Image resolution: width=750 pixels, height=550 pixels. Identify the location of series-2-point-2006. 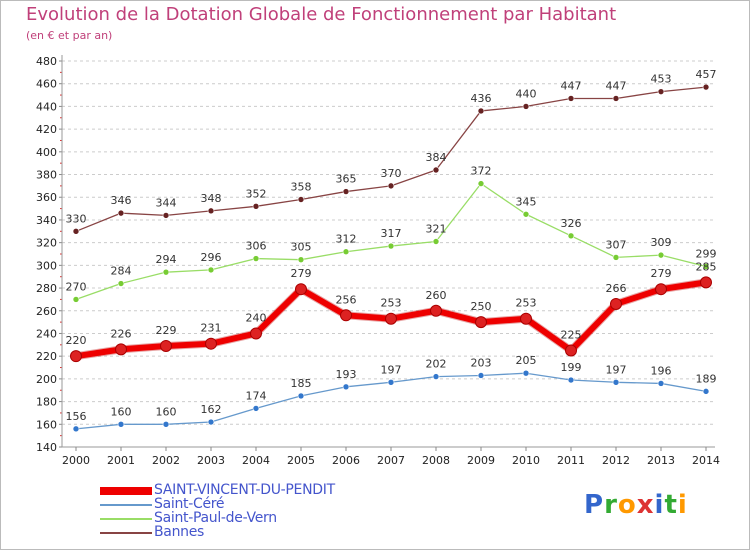
(346, 252).